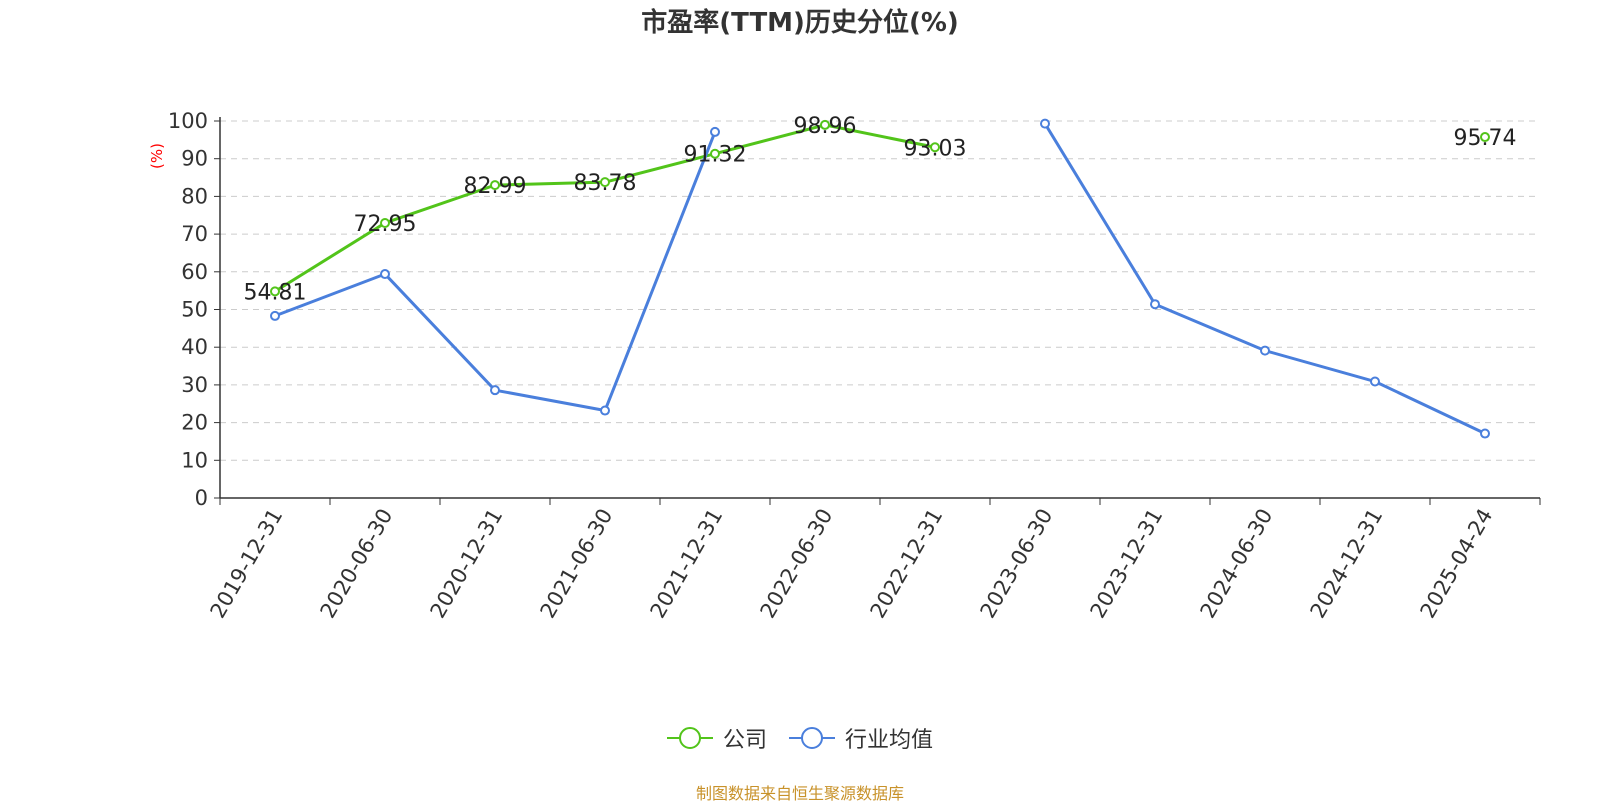  I want to click on data-label: 72.95, so click(385, 224).